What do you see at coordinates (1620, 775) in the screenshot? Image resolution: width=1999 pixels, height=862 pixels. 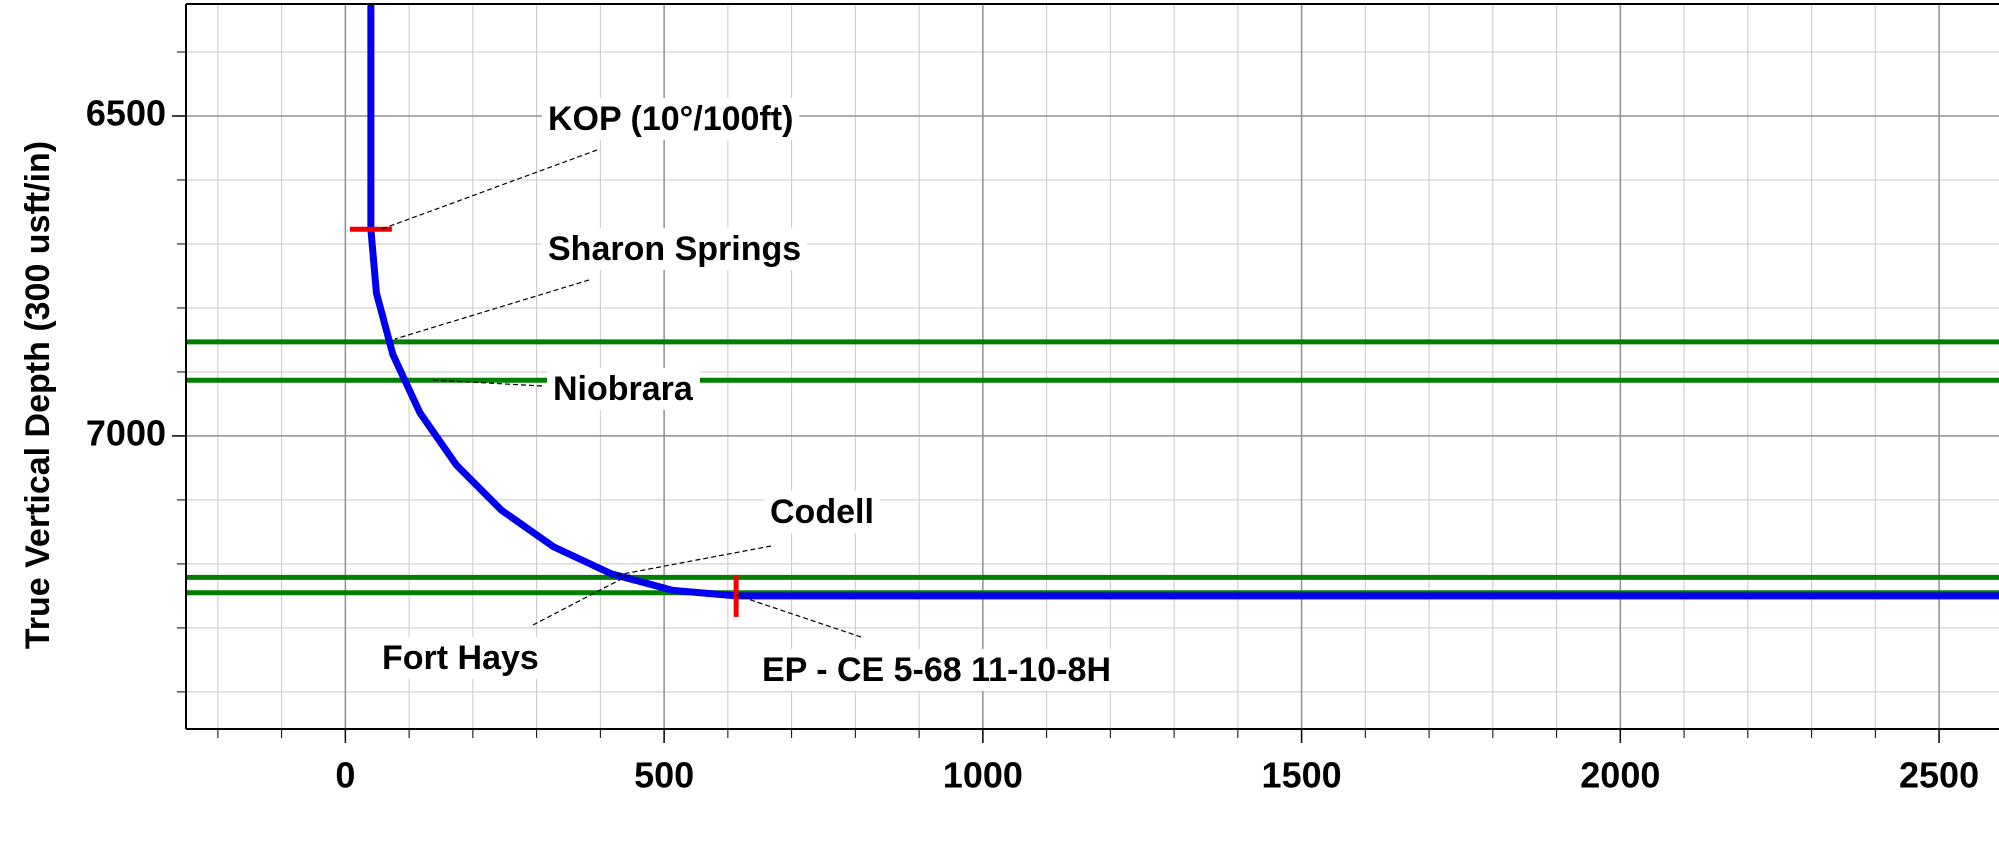 I see `x-tick-label: 2000` at bounding box center [1620, 775].